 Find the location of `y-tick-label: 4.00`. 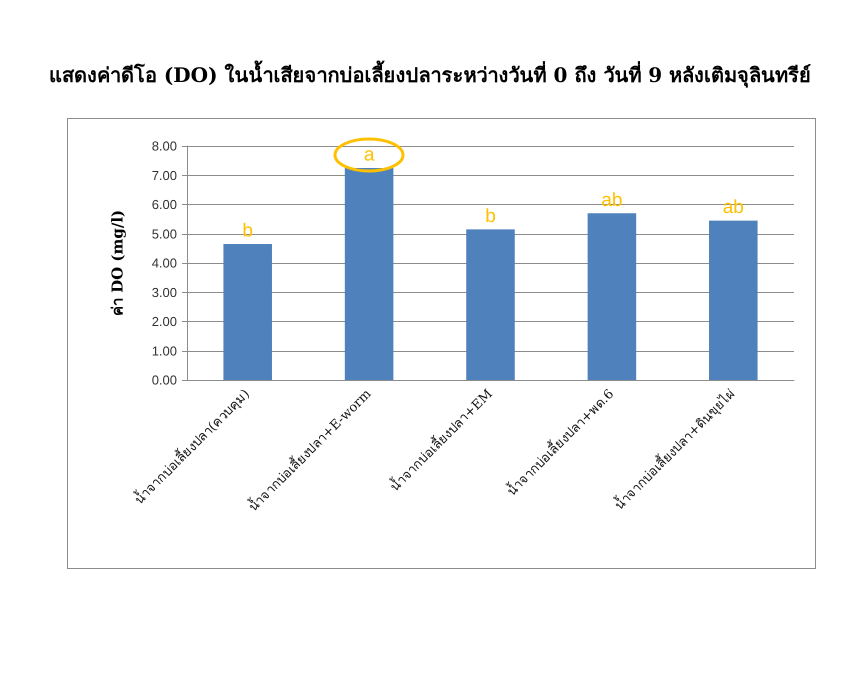

y-tick-label: 4.00 is located at coordinates (164, 263).